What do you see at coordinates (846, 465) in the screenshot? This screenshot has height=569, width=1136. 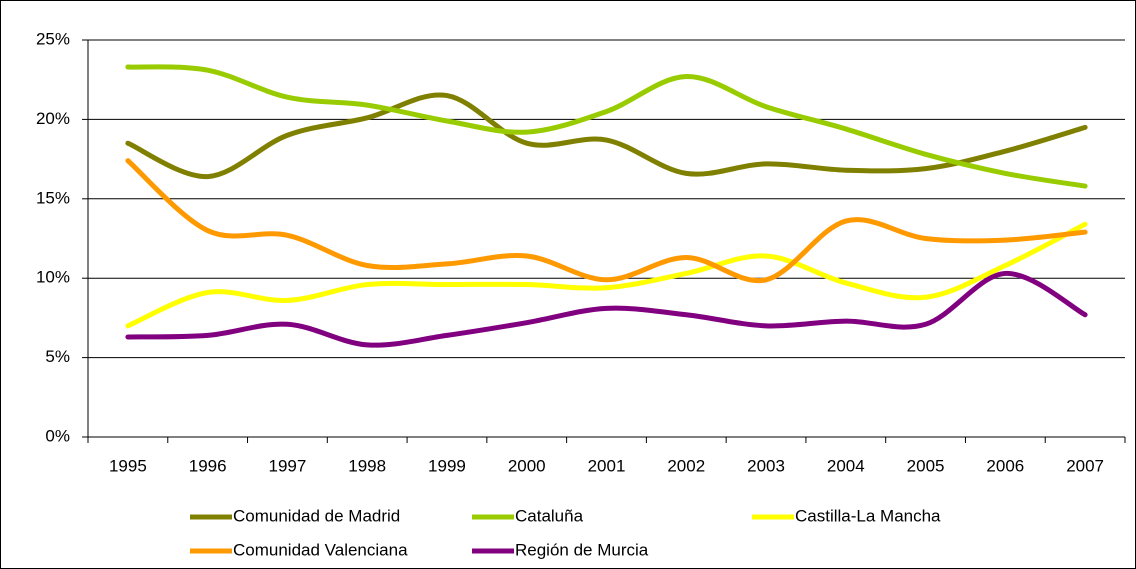 I see `x-tick-label: 2004` at bounding box center [846, 465].